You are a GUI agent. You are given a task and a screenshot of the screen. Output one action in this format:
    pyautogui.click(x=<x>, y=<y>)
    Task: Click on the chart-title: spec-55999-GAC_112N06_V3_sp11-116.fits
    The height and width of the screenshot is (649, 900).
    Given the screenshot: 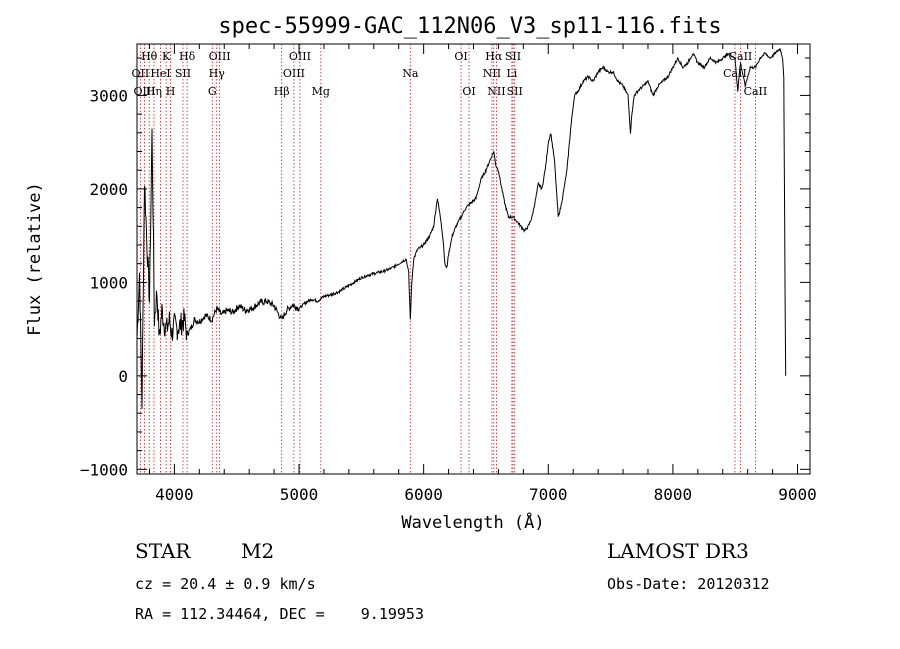 What is the action you would take?
    pyautogui.click(x=469, y=26)
    